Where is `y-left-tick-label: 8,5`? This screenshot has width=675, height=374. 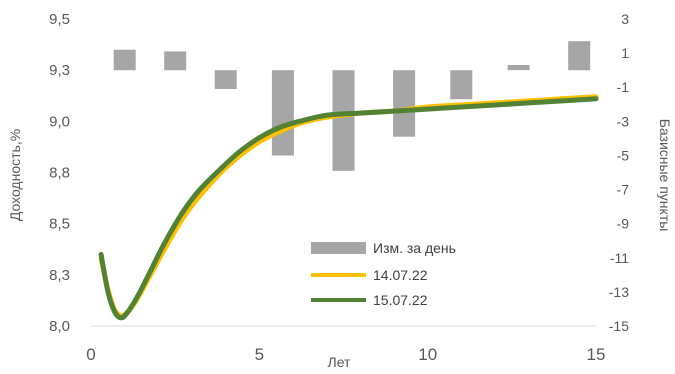
y-left-tick-label: 8,5 is located at coordinates (59, 224).